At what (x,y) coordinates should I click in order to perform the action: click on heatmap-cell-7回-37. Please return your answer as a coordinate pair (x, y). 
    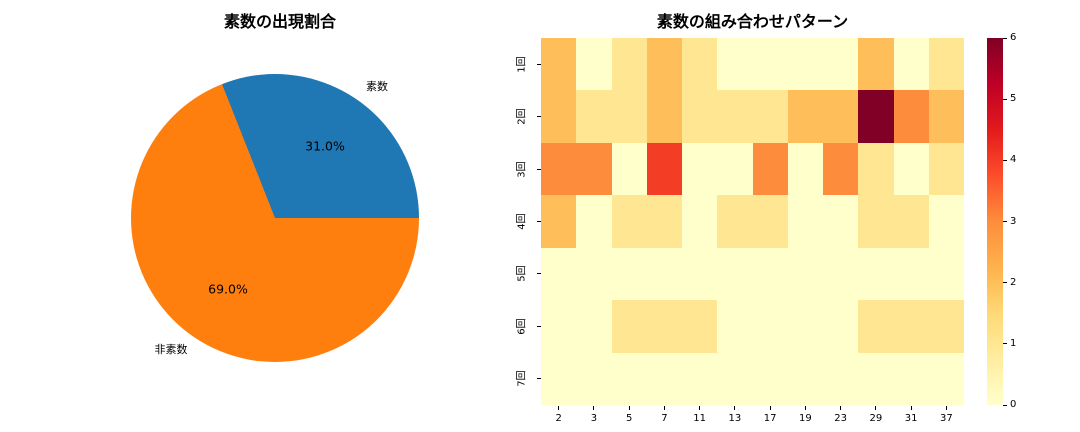
    Looking at the image, I should click on (946, 378).